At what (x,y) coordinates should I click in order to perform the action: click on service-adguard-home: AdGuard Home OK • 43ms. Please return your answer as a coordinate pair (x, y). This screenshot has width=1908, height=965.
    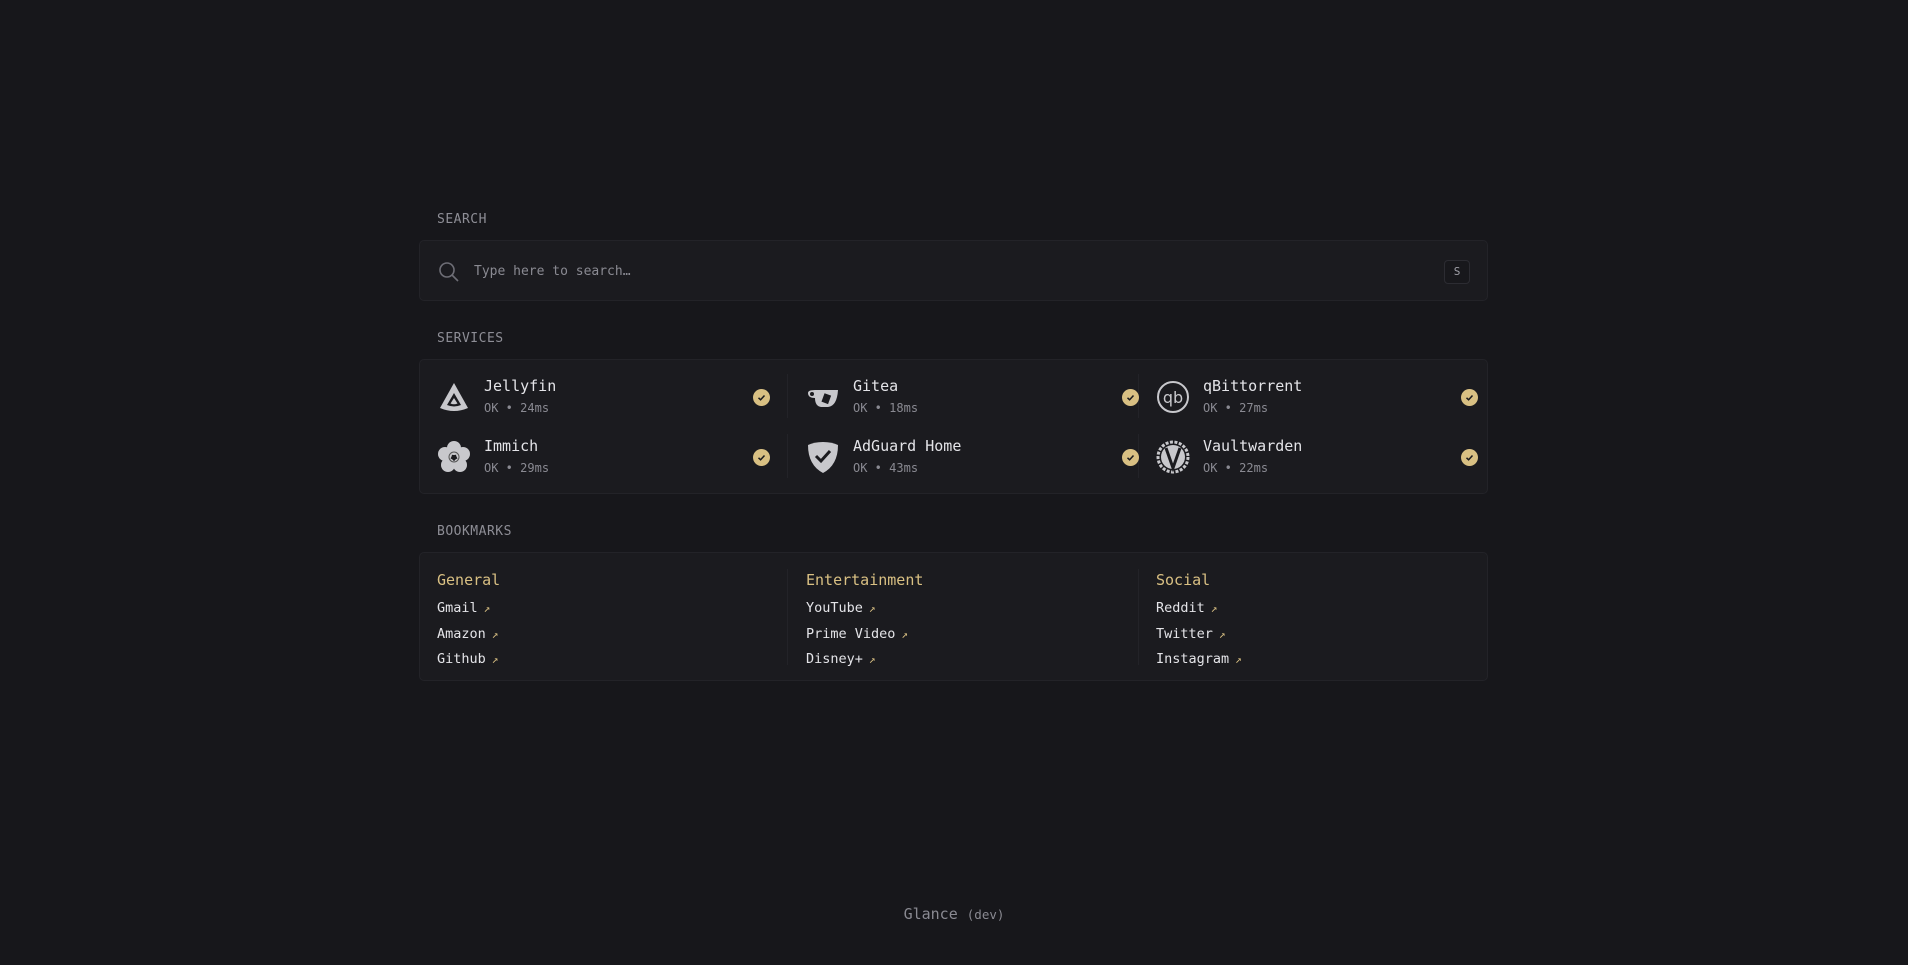
    Looking at the image, I should click on (972, 457).